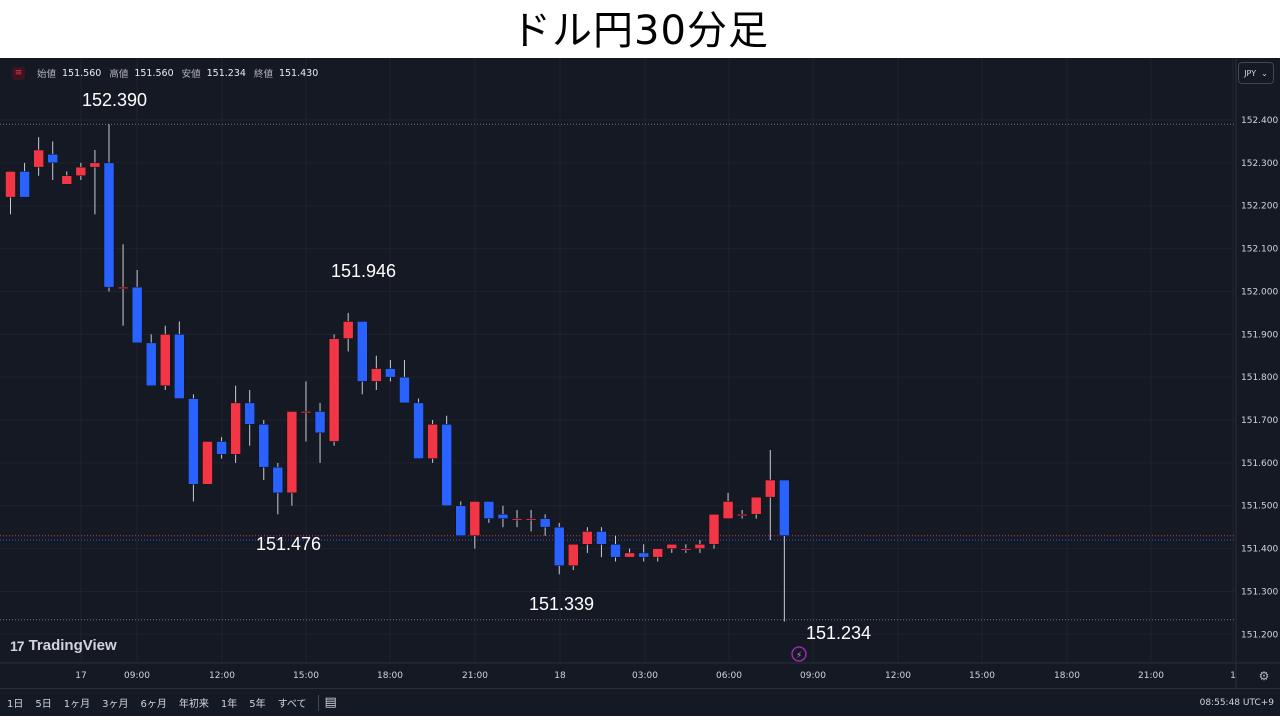 This screenshot has height=720, width=1280. What do you see at coordinates (229, 704) in the screenshot?
I see `range-1y: 1年` at bounding box center [229, 704].